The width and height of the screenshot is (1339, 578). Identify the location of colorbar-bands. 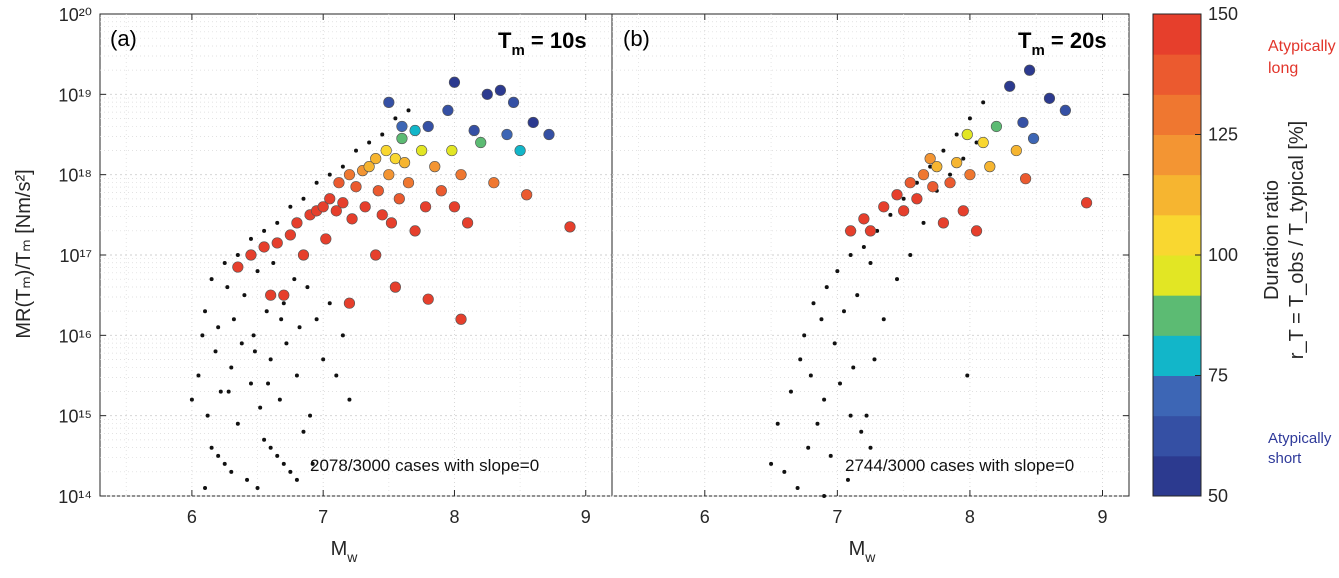
(1177, 255).